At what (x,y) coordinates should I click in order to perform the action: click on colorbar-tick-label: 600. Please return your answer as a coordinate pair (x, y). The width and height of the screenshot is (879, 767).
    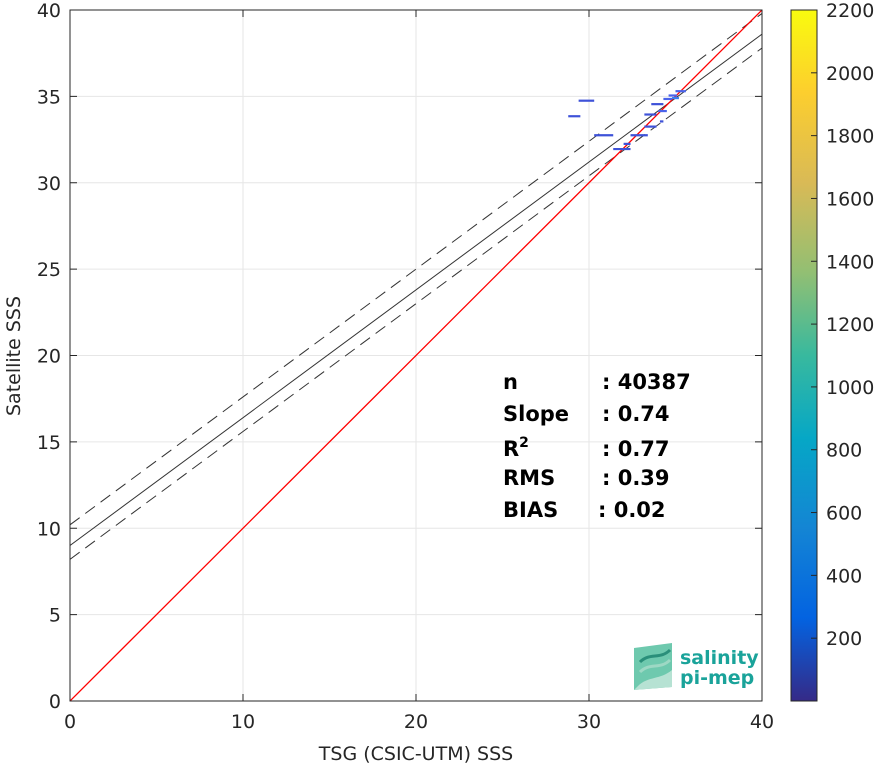
    Looking at the image, I should click on (844, 514).